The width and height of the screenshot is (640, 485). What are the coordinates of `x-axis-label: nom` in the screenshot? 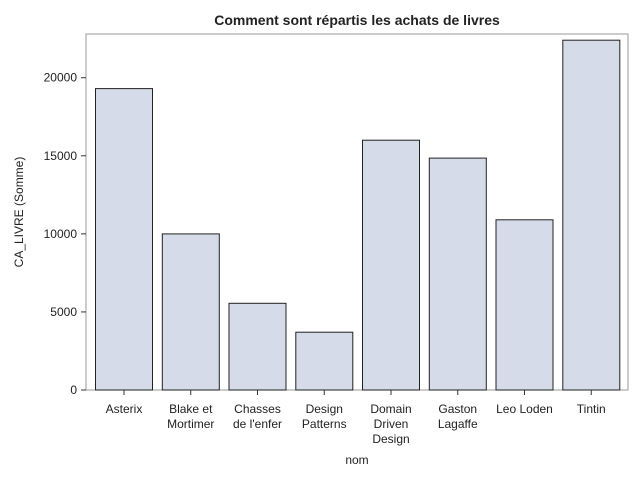 It's located at (356, 460).